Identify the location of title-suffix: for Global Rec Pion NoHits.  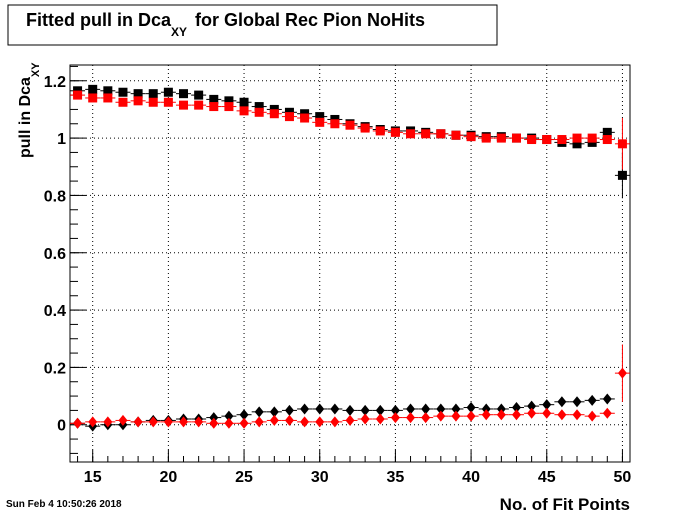
(310, 20).